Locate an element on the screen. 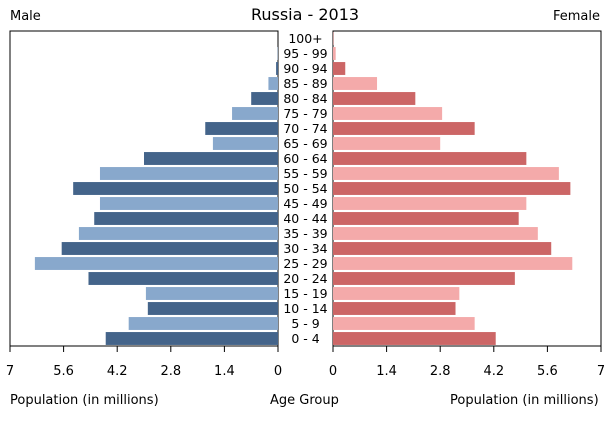 The image size is (610, 425). age-group-label: 45 - 49 is located at coordinates (305, 203).